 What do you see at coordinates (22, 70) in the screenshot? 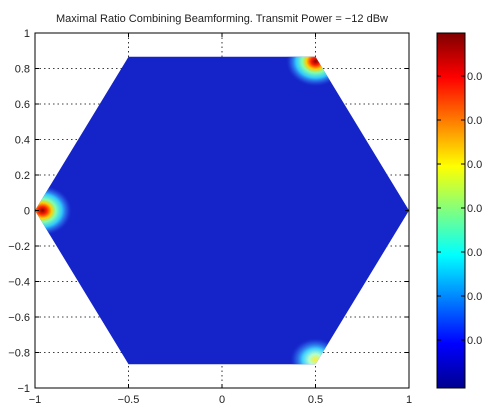
I see `y-tick-label: 0.8` at bounding box center [22, 70].